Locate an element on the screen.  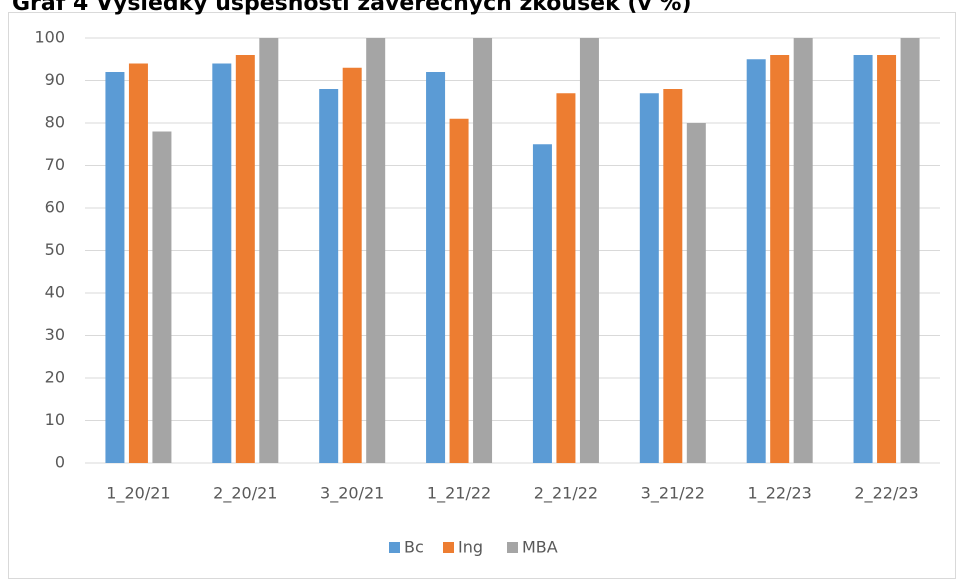
x-tick-label: 1_20/21 is located at coordinates (138, 494).